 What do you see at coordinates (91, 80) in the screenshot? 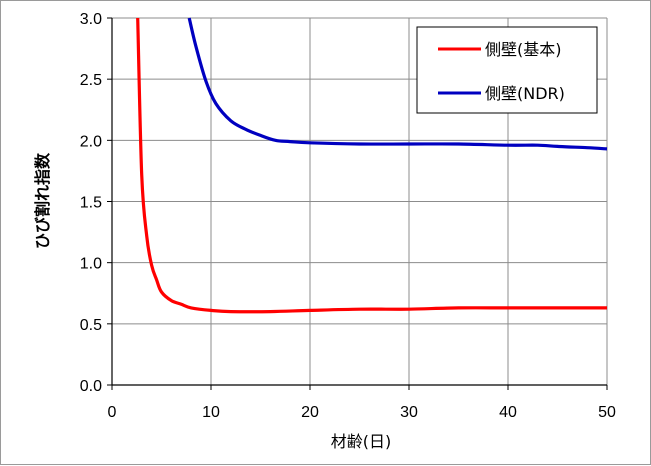
I see `y-tick-label: 2.5` at bounding box center [91, 80].